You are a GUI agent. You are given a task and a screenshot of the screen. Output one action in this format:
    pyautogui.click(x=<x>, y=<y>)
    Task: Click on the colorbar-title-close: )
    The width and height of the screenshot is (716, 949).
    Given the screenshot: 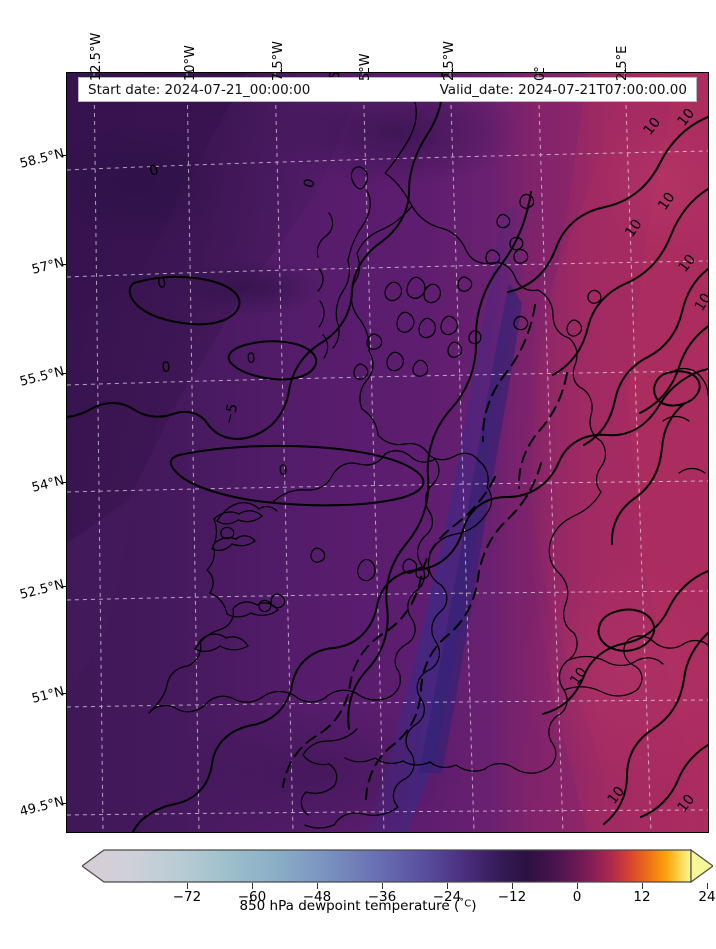 What is the action you would take?
    pyautogui.click(x=474, y=906)
    